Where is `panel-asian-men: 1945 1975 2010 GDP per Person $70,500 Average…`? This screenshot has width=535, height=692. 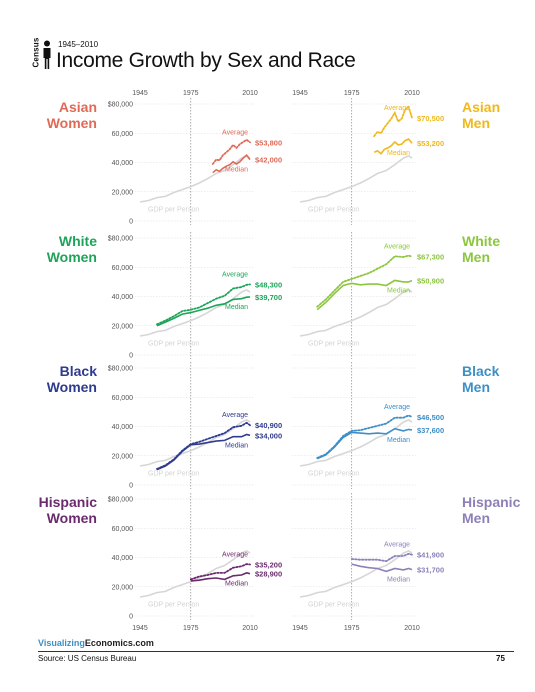
panel-asian-men: 1945 1975 2010 GDP per Person $70,500 Average… is located at coordinates (396, 157).